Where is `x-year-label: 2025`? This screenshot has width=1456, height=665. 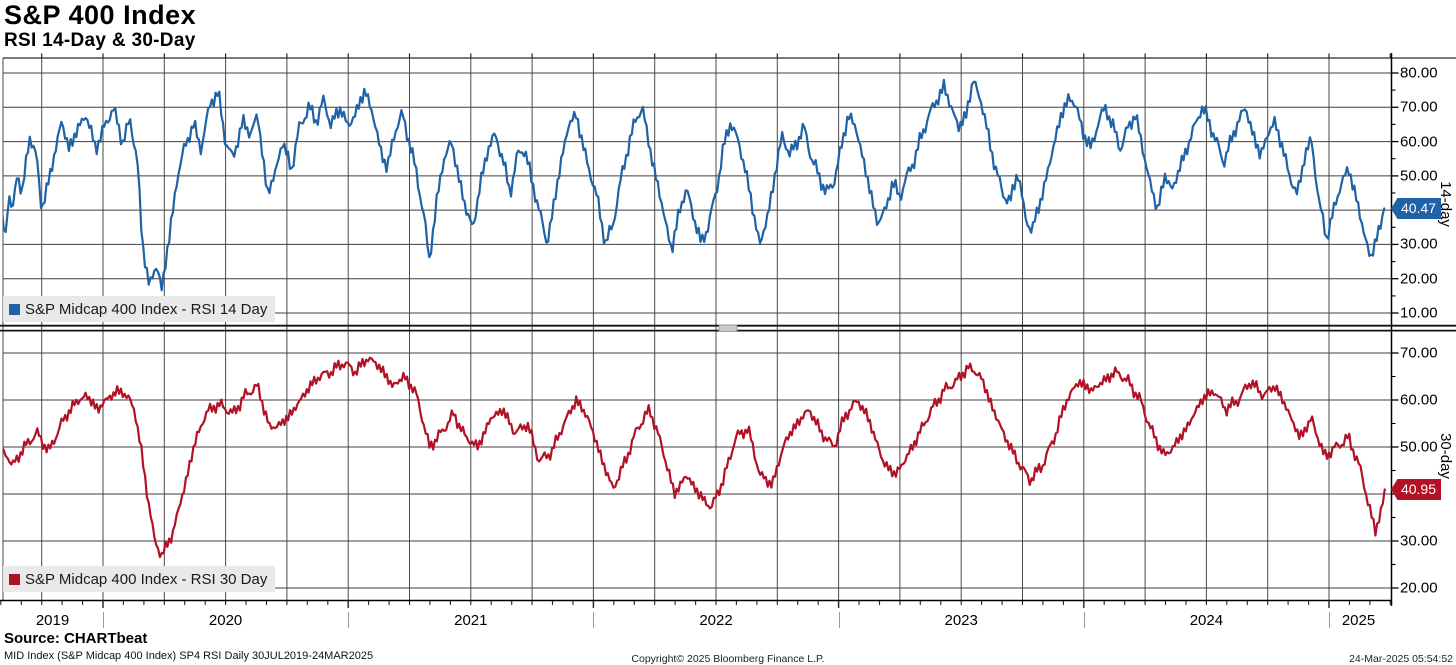 x-year-label: 2025 is located at coordinates (1358, 620).